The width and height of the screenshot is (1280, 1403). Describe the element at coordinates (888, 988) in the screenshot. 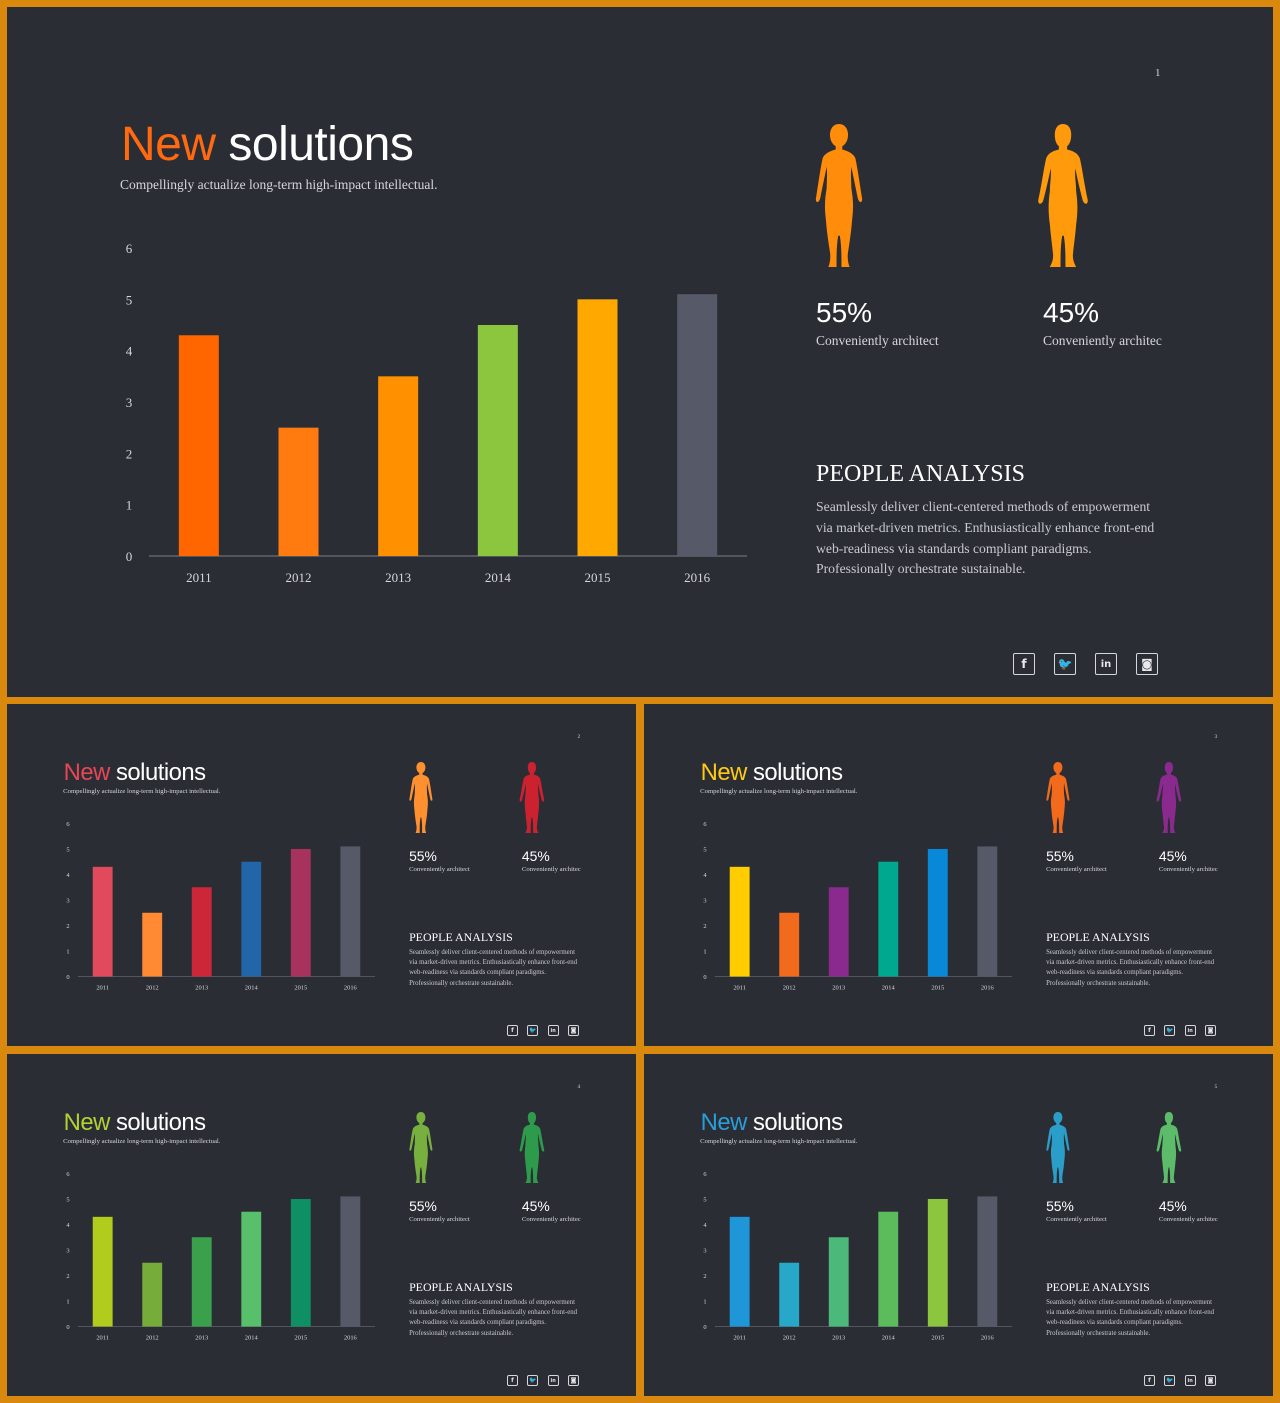

I see `x-tick-label: 2014` at that location.